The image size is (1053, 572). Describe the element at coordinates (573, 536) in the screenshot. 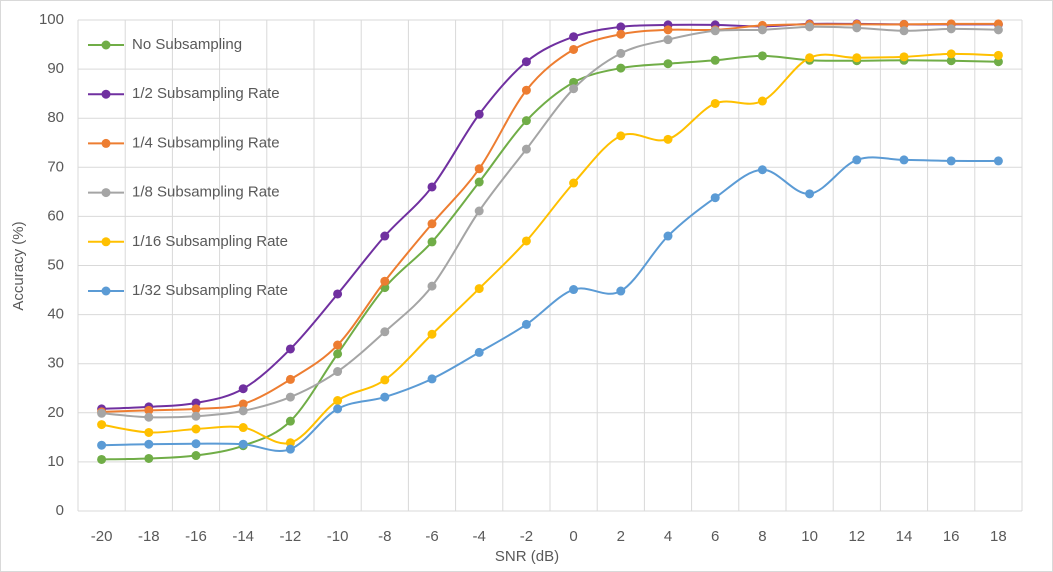

I see `x-tick-label: 0` at that location.